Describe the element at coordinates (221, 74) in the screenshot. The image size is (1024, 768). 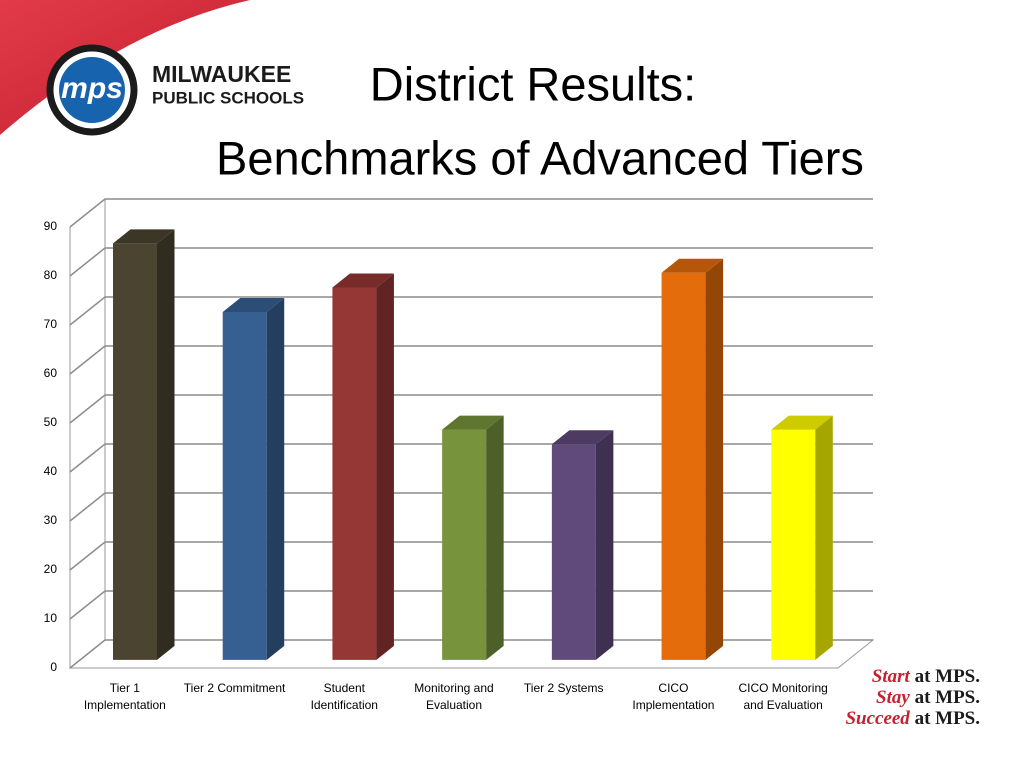
I see `logo-name: MILWAUKEE` at that location.